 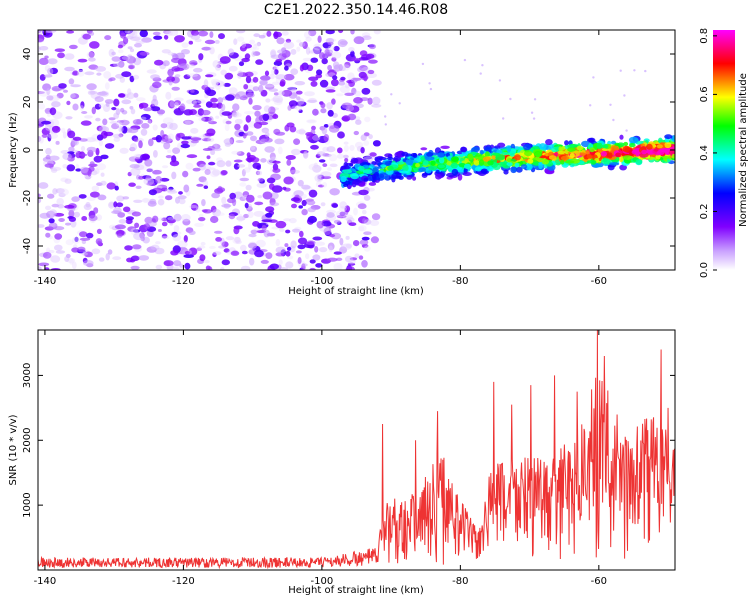 What do you see at coordinates (183, 581) in the screenshot?
I see `x-tick-label: -120` at bounding box center [183, 581].